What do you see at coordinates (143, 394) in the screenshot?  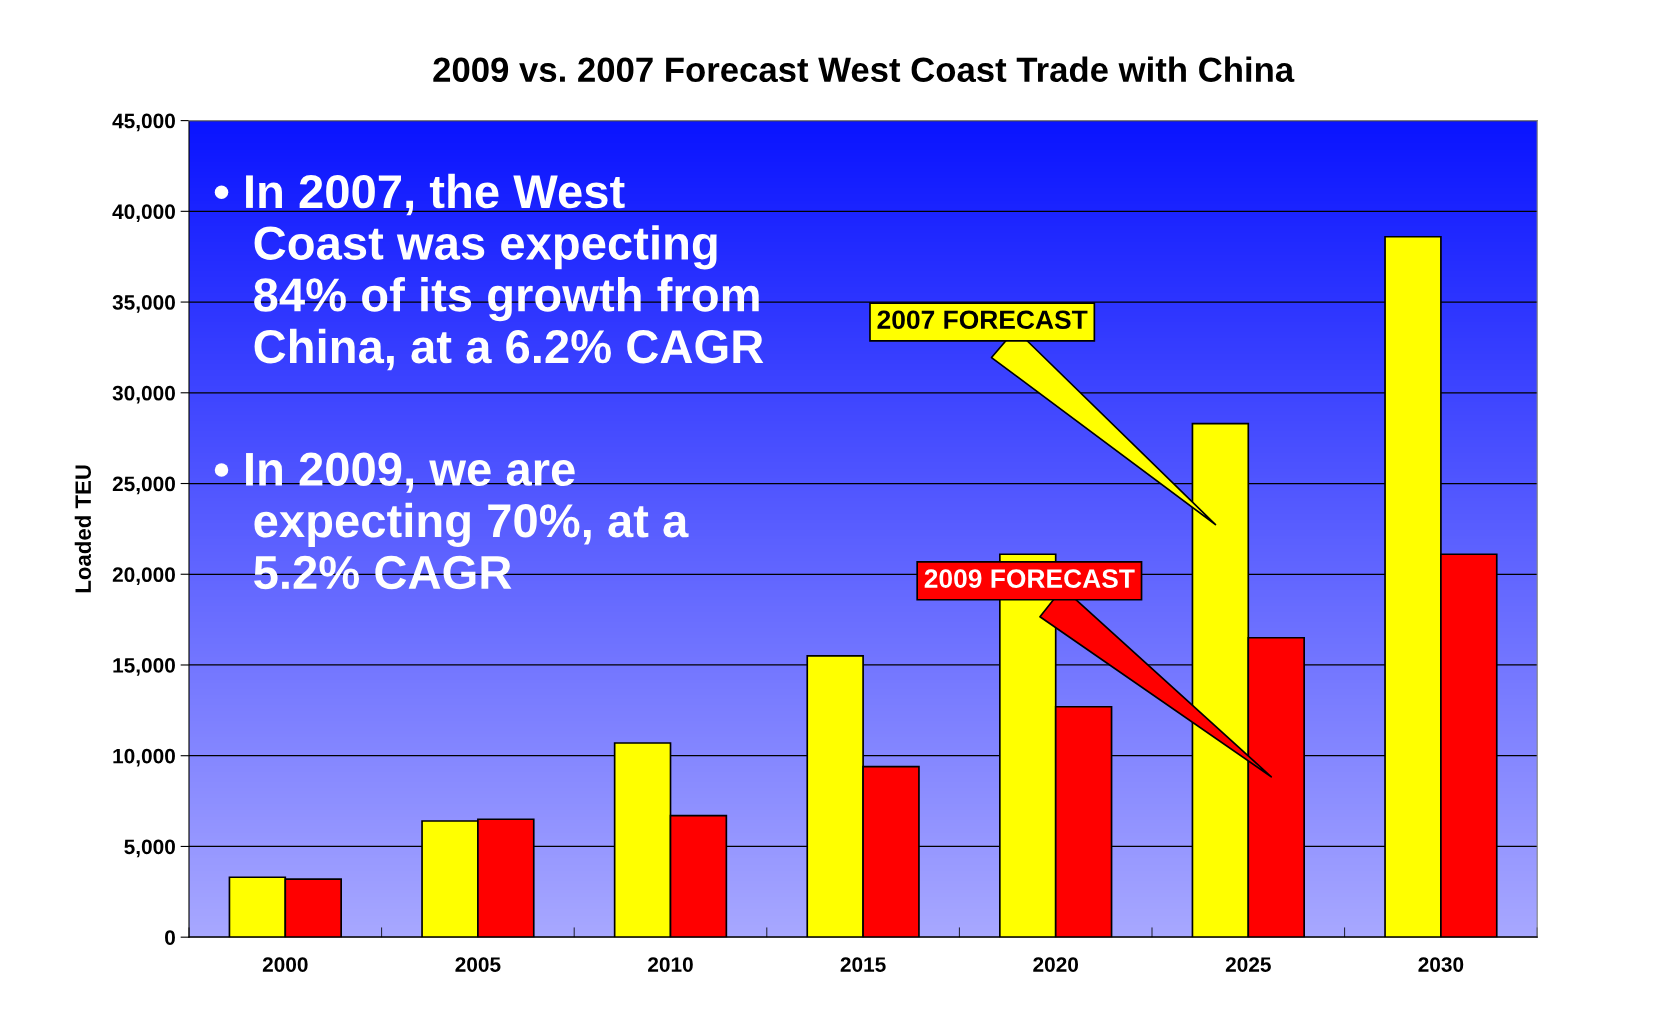 I see `y-tick-label: 30,000` at bounding box center [143, 394].